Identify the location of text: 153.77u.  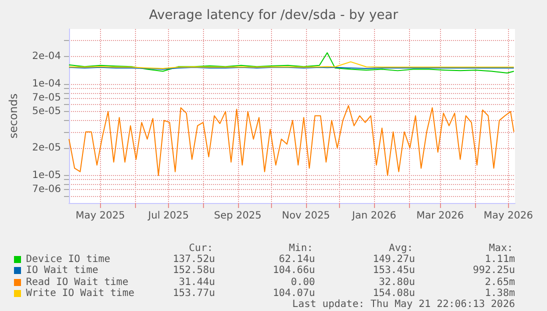
(193, 293).